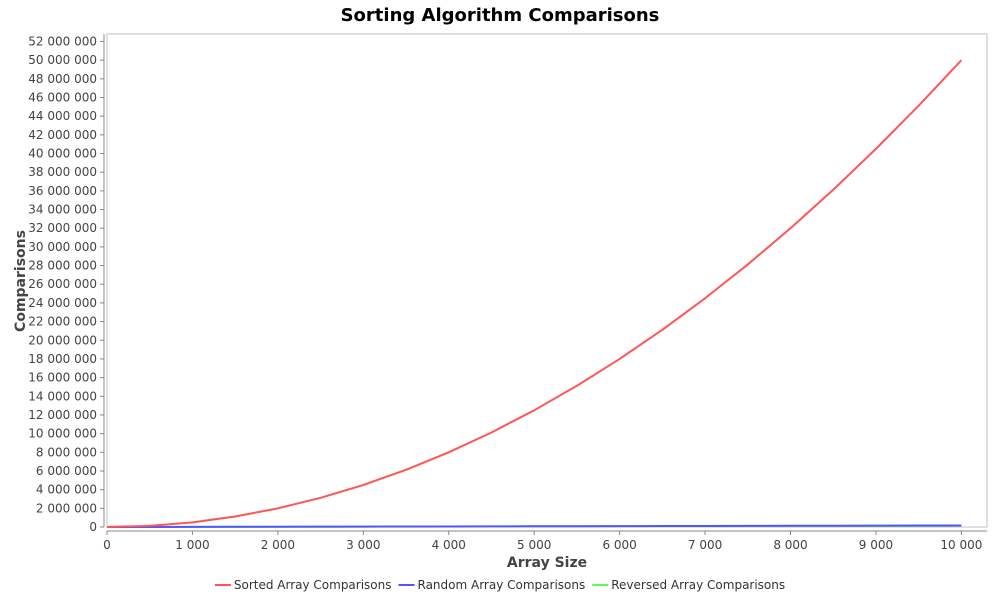  What do you see at coordinates (62, 135) in the screenshot?
I see `y-tick-label: 42 000 000` at bounding box center [62, 135].